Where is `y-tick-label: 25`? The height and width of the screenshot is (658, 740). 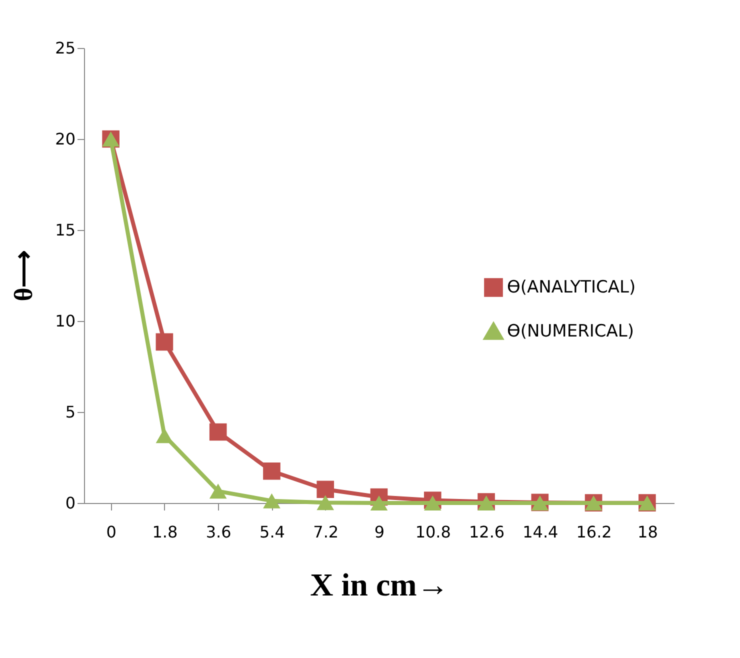 y-tick-label: 25 is located at coordinates (65, 48).